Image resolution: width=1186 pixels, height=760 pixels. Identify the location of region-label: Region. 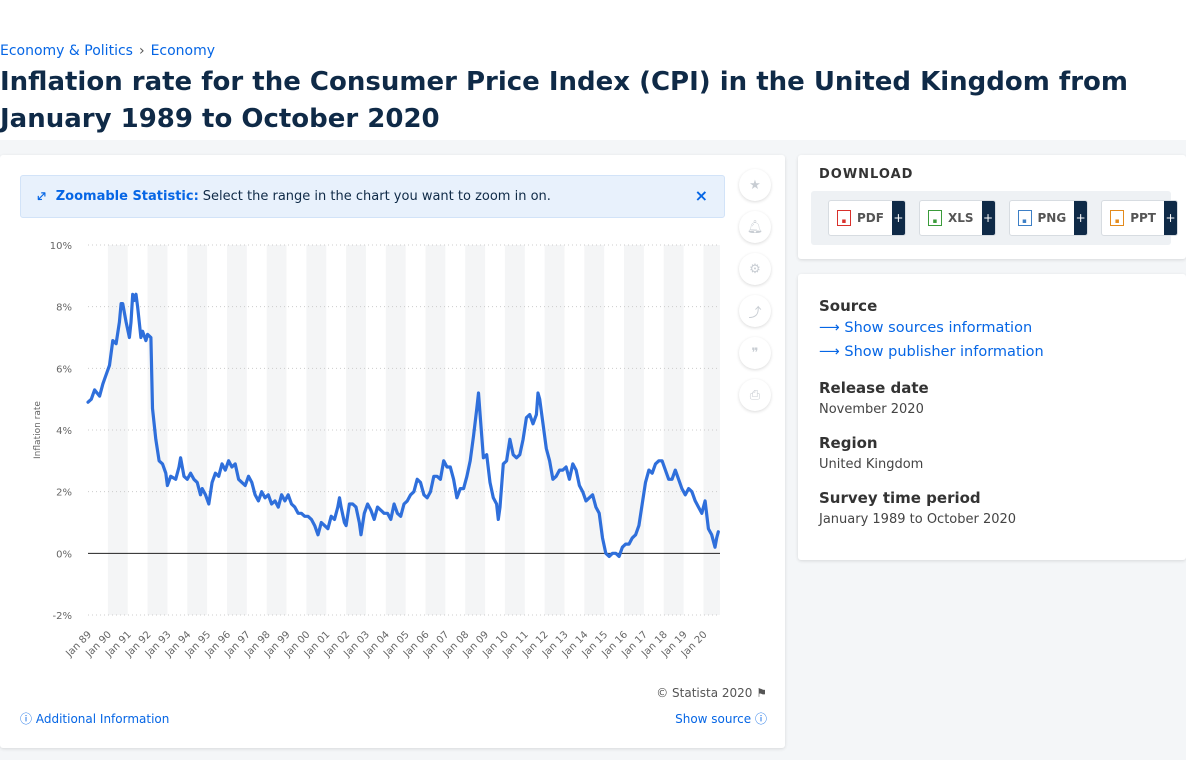
(848, 443).